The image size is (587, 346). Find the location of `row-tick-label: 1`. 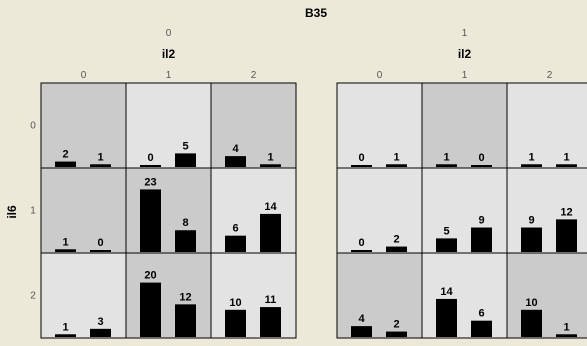

row-tick-label: 1 is located at coordinates (33, 211).